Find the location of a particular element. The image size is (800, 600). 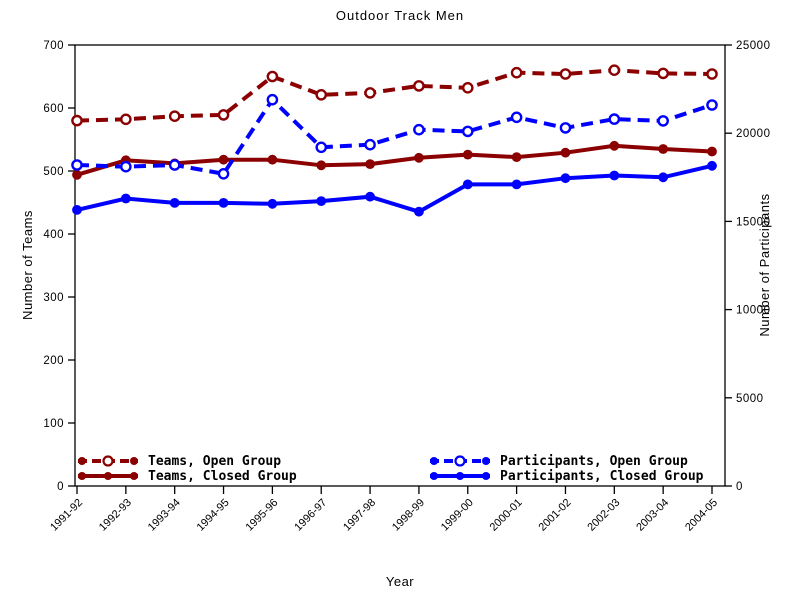

left-tick-label: 400 is located at coordinates (53, 235).